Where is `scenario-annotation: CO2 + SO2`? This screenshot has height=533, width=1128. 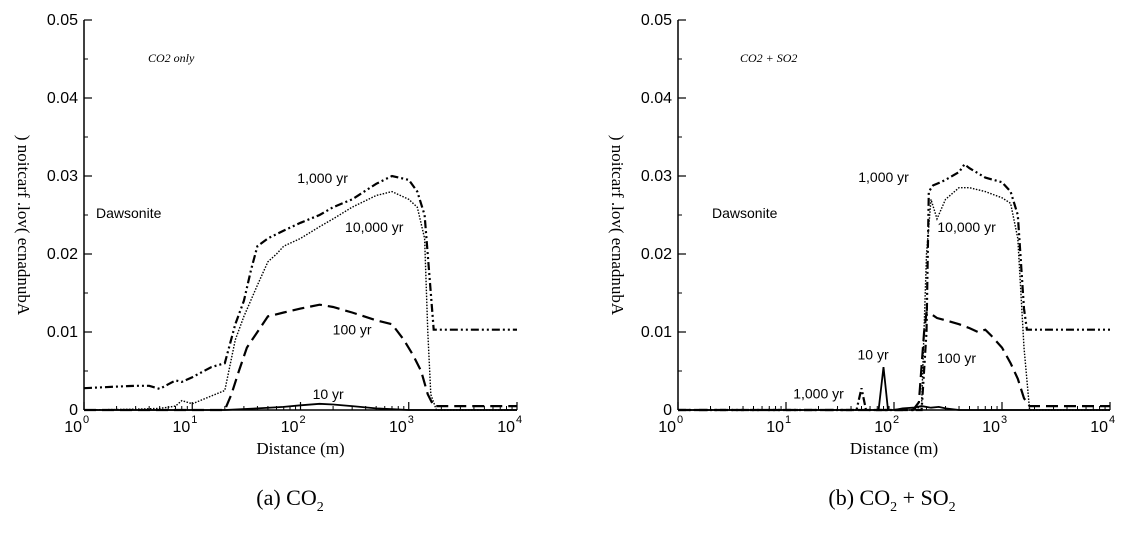 scenario-annotation: CO2 + SO2 is located at coordinates (768, 58).